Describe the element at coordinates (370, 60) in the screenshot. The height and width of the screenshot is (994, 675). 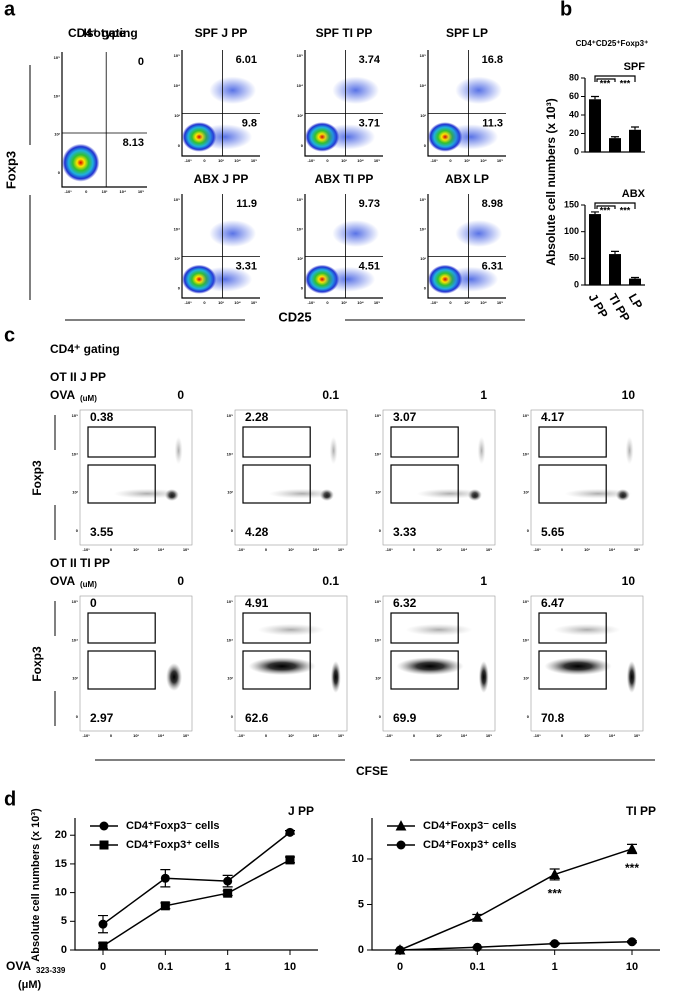
I see `quadrant-value: 3.74` at that location.